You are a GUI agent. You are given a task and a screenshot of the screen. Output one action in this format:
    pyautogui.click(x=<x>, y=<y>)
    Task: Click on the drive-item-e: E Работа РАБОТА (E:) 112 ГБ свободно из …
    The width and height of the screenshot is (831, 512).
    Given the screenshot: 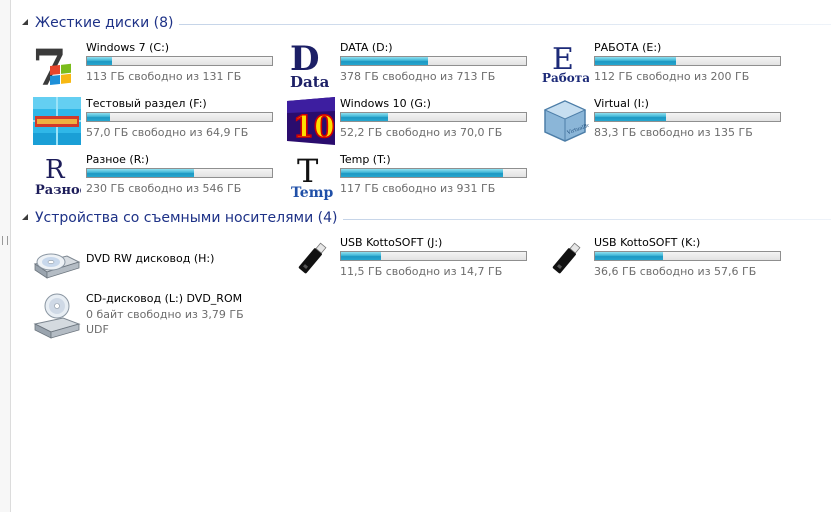 What is the action you would take?
    pyautogui.click(x=663, y=67)
    